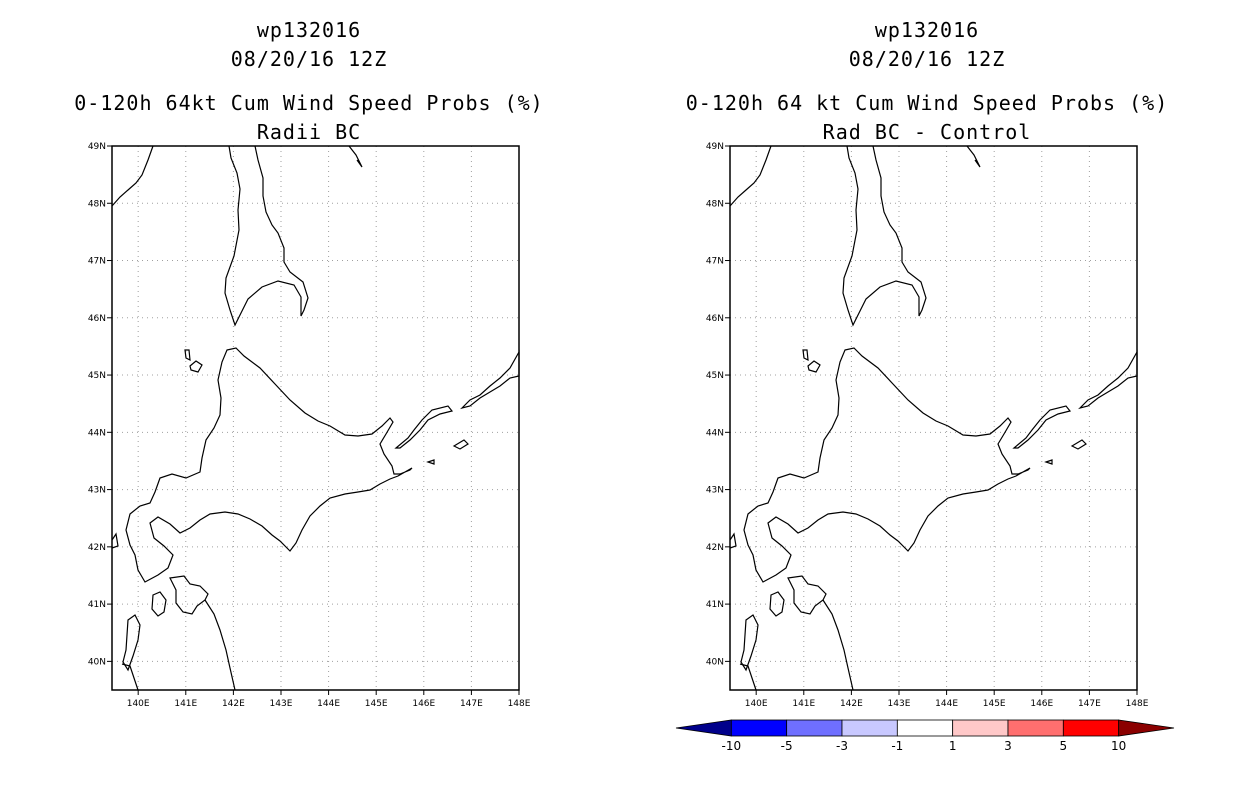 The height and width of the screenshot is (800, 1236). I want to click on colorbar-label: 5, so click(1064, 746).